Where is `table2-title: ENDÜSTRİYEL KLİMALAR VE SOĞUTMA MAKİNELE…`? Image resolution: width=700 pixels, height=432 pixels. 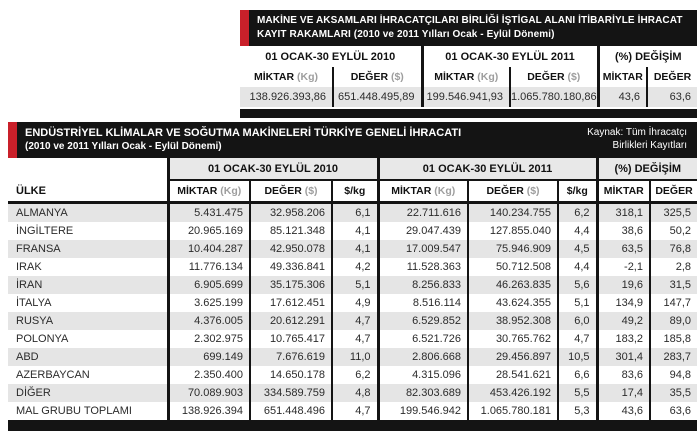
table2-title: ENDÜSTRİYEL KLİMALAR VE SOĞUTMA MAKİNELE… is located at coordinates (243, 140).